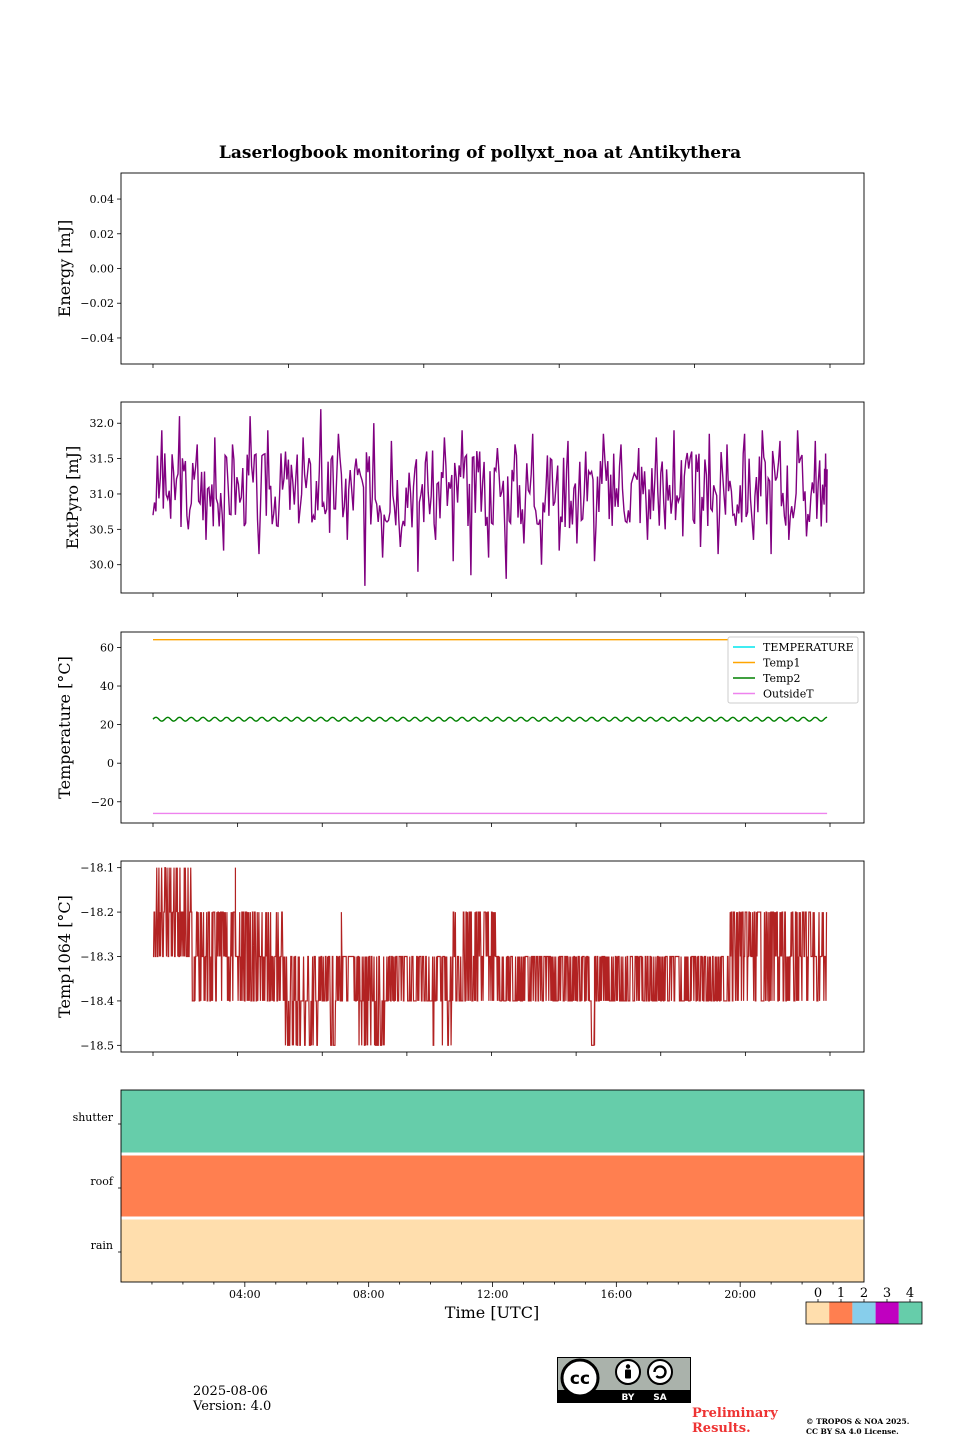 Image resolution: width=960 pixels, height=1440 pixels. What do you see at coordinates (788, 694) in the screenshot?
I see `legend-entry: OutsideT` at bounding box center [788, 694].